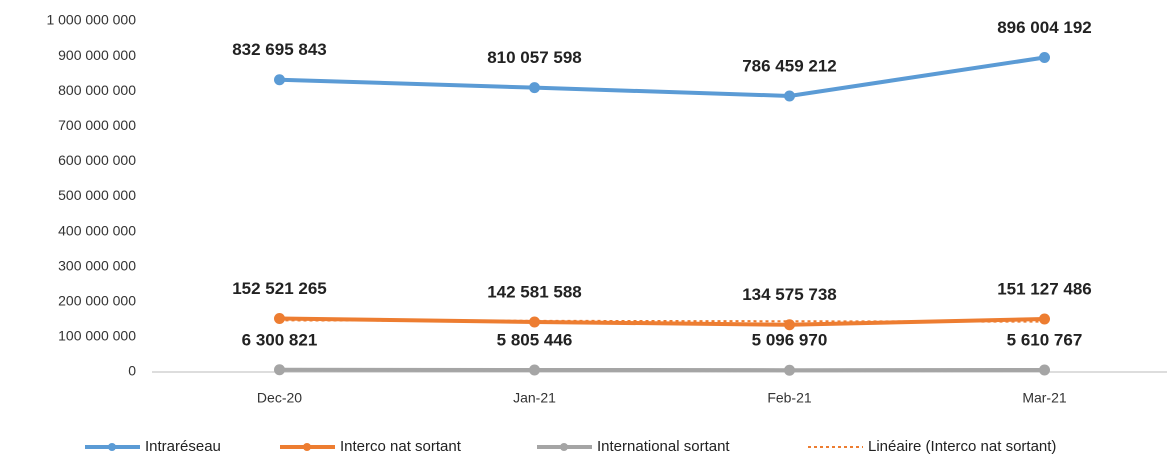  I want to click on data-label: 152 521 265, so click(279, 288).